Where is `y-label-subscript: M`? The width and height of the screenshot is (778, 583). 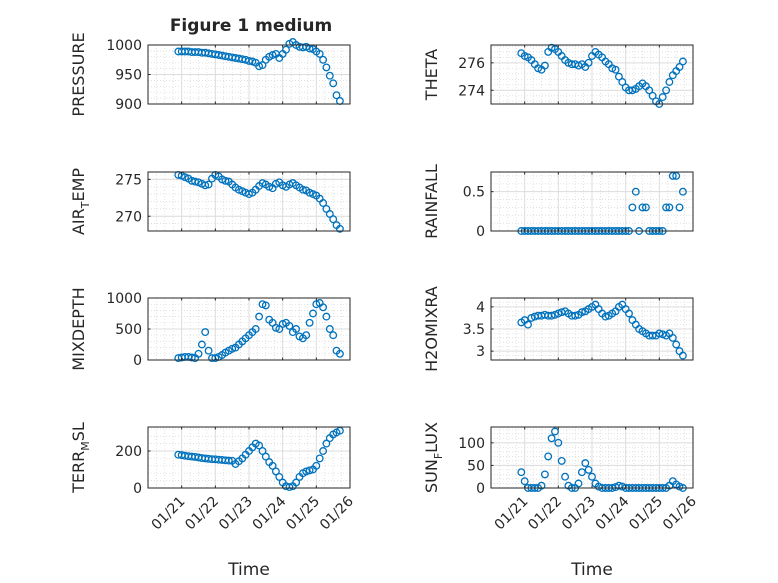
y-label-subscript: M is located at coordinates (85, 446).